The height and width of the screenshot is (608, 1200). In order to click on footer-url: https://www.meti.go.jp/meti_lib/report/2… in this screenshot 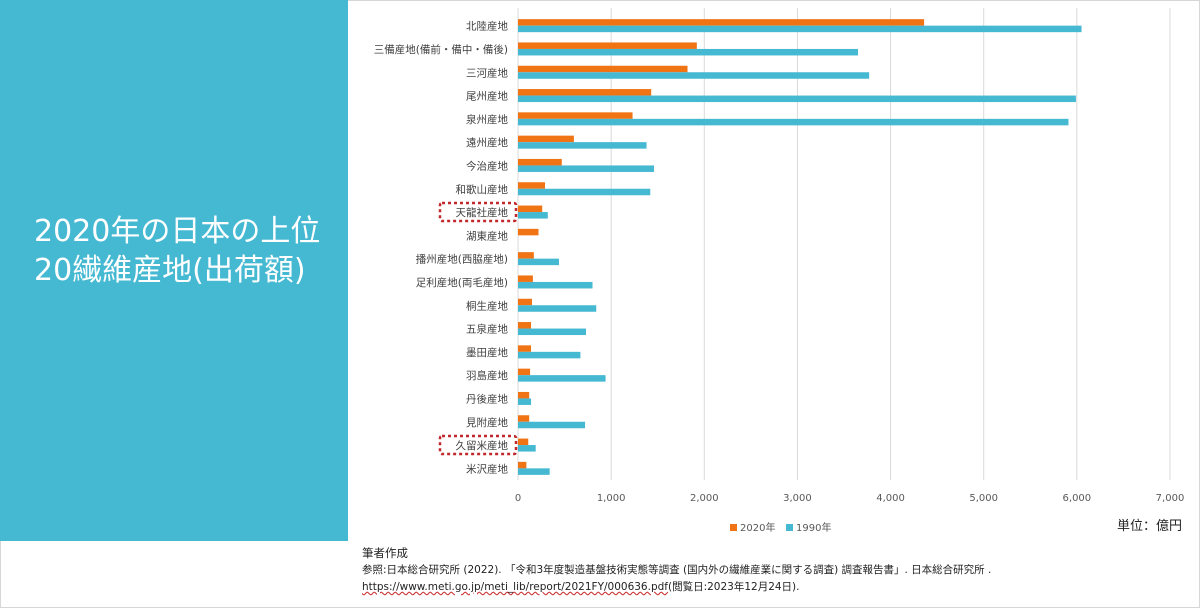, I will do `click(515, 587)`.